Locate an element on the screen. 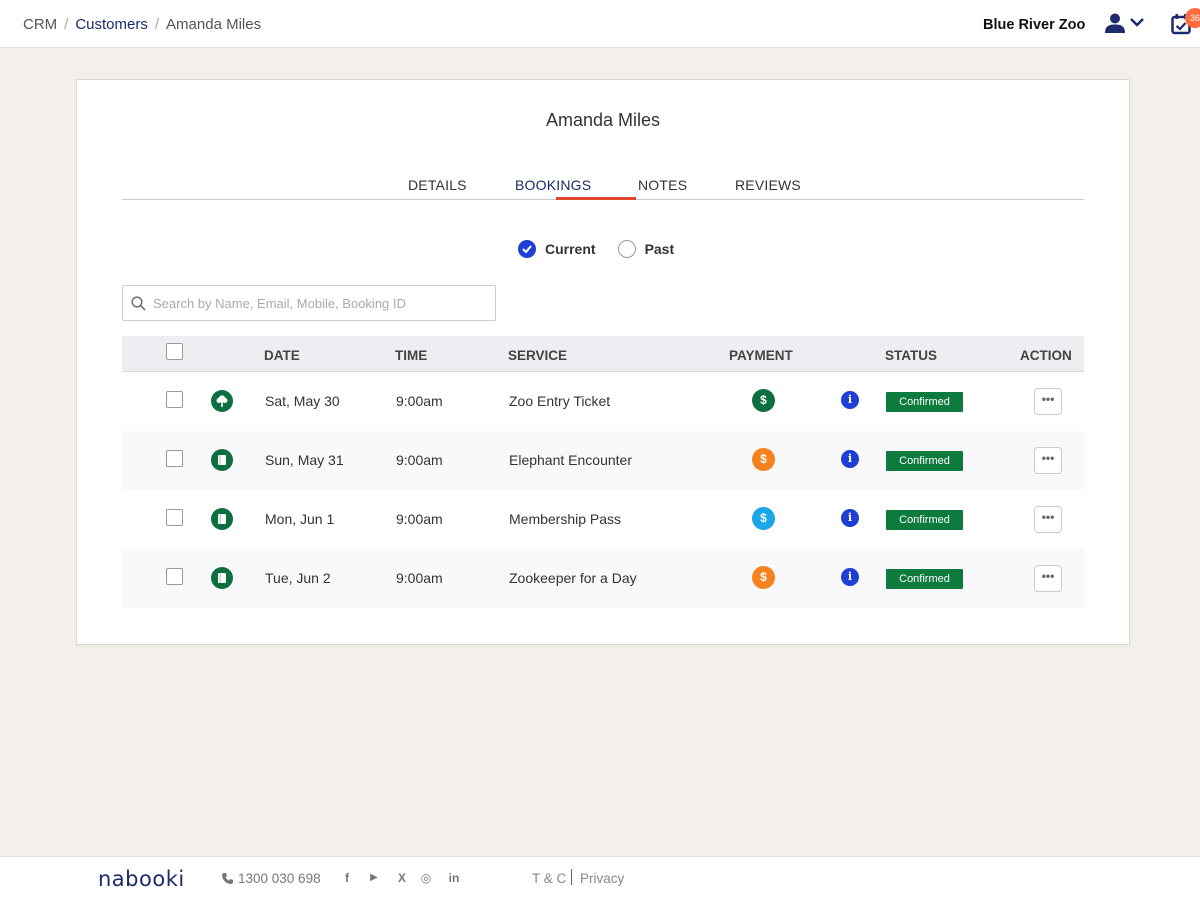  search-icon is located at coordinates (138, 303).